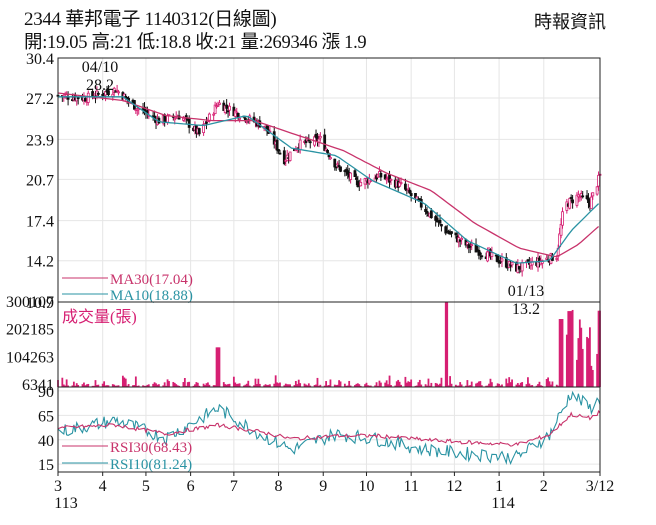  Describe the element at coordinates (46, 416) in the screenshot. I see `rsi-y-tick: 65` at that location.